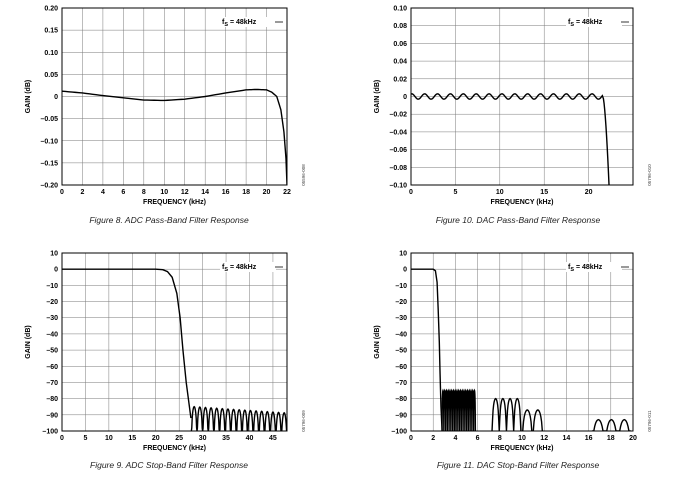 The width and height of the screenshot is (677, 504). What do you see at coordinates (287, 192) in the screenshot?
I see `x-tick-label: 22` at bounding box center [287, 192].